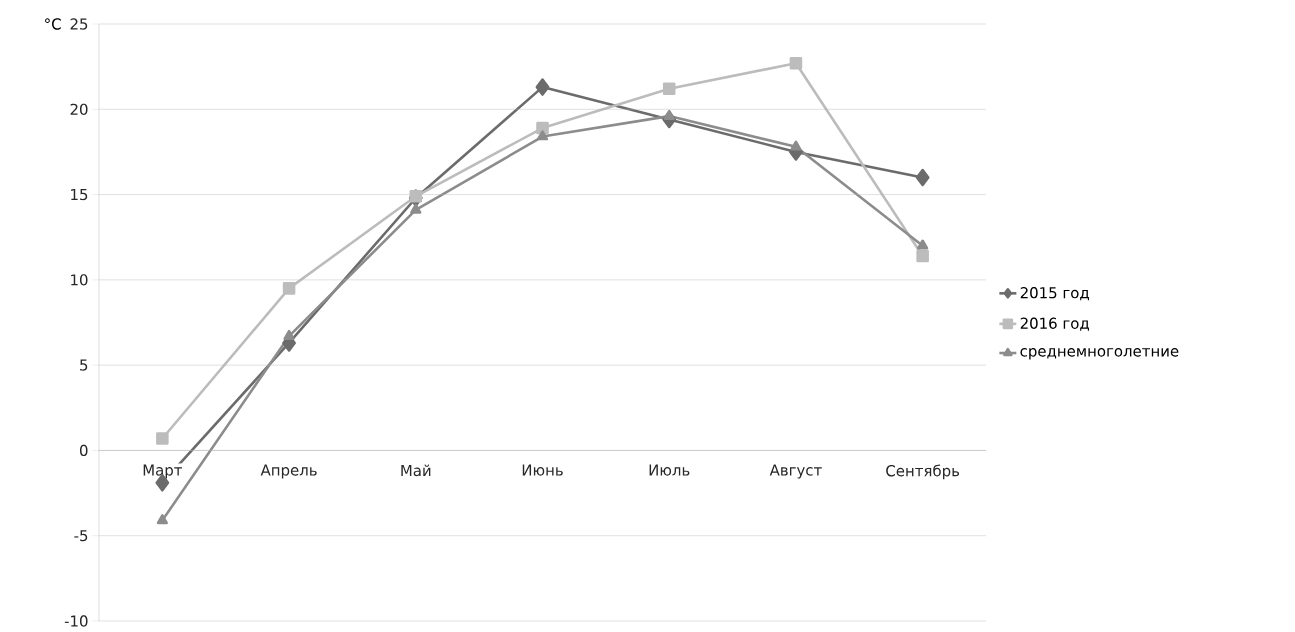  What do you see at coordinates (923, 472) in the screenshot?
I see `x-tick-label: Сентябрь` at bounding box center [923, 472].